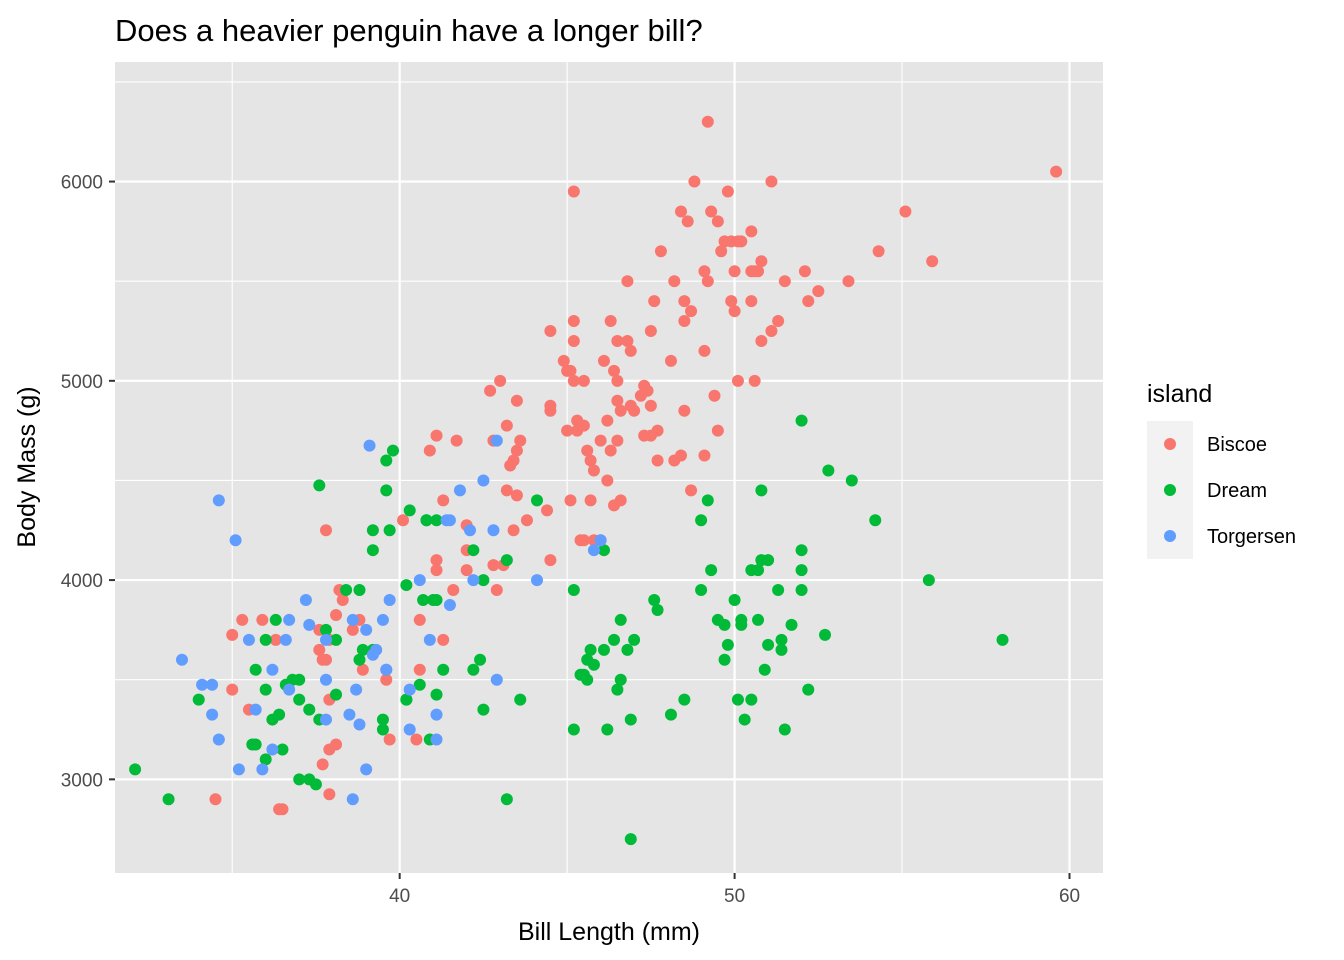  I want to click on y-axis-title: Body Mass (g), so click(27, 466).